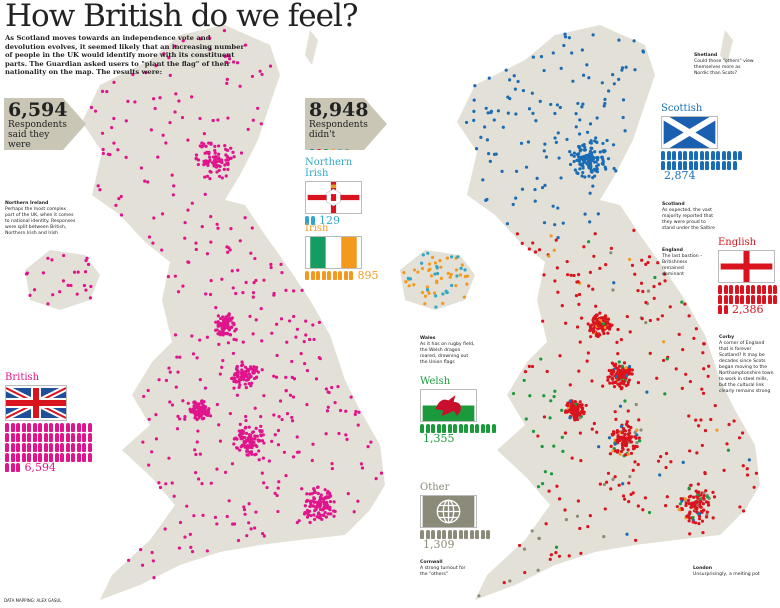  Describe the element at coordinates (746, 266) in the screenshot. I see `st-george-cross-flag-icon` at that location.